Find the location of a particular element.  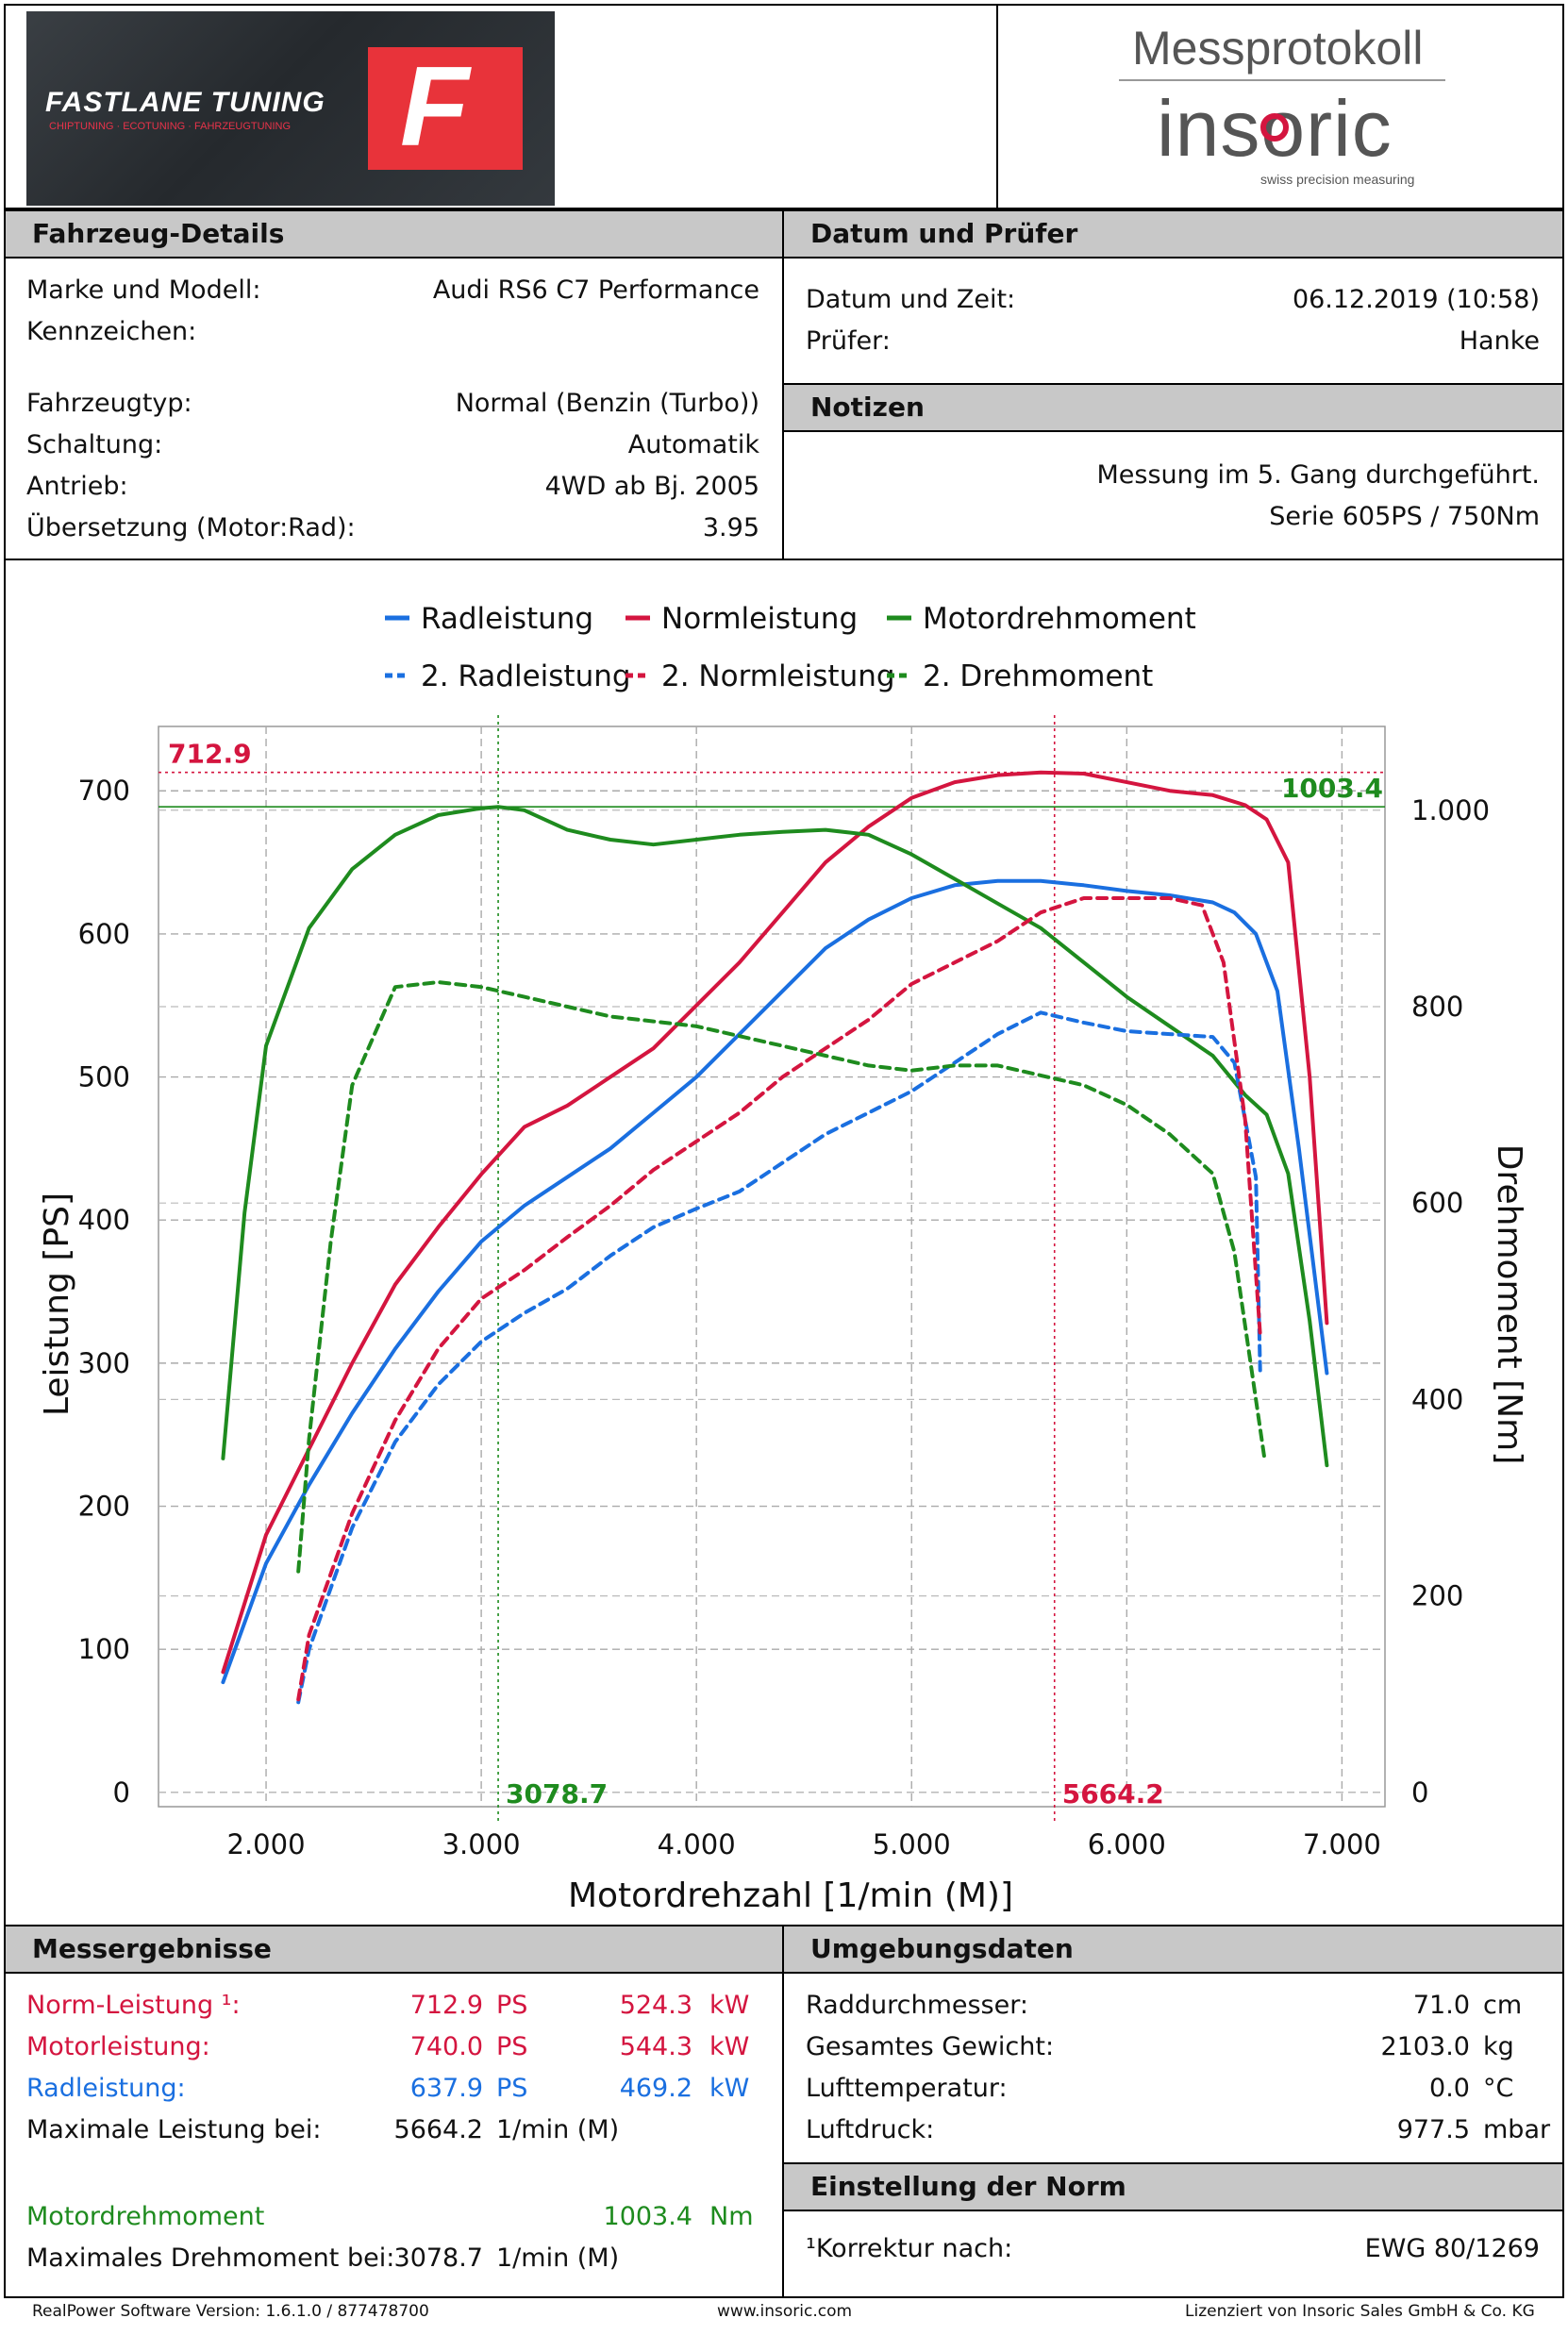

env-value: 2103.0 is located at coordinates (1425, 2047).